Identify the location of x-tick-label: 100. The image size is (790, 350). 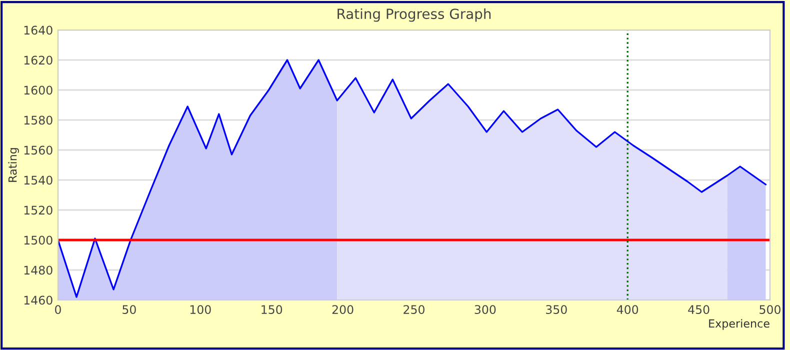
(200, 309).